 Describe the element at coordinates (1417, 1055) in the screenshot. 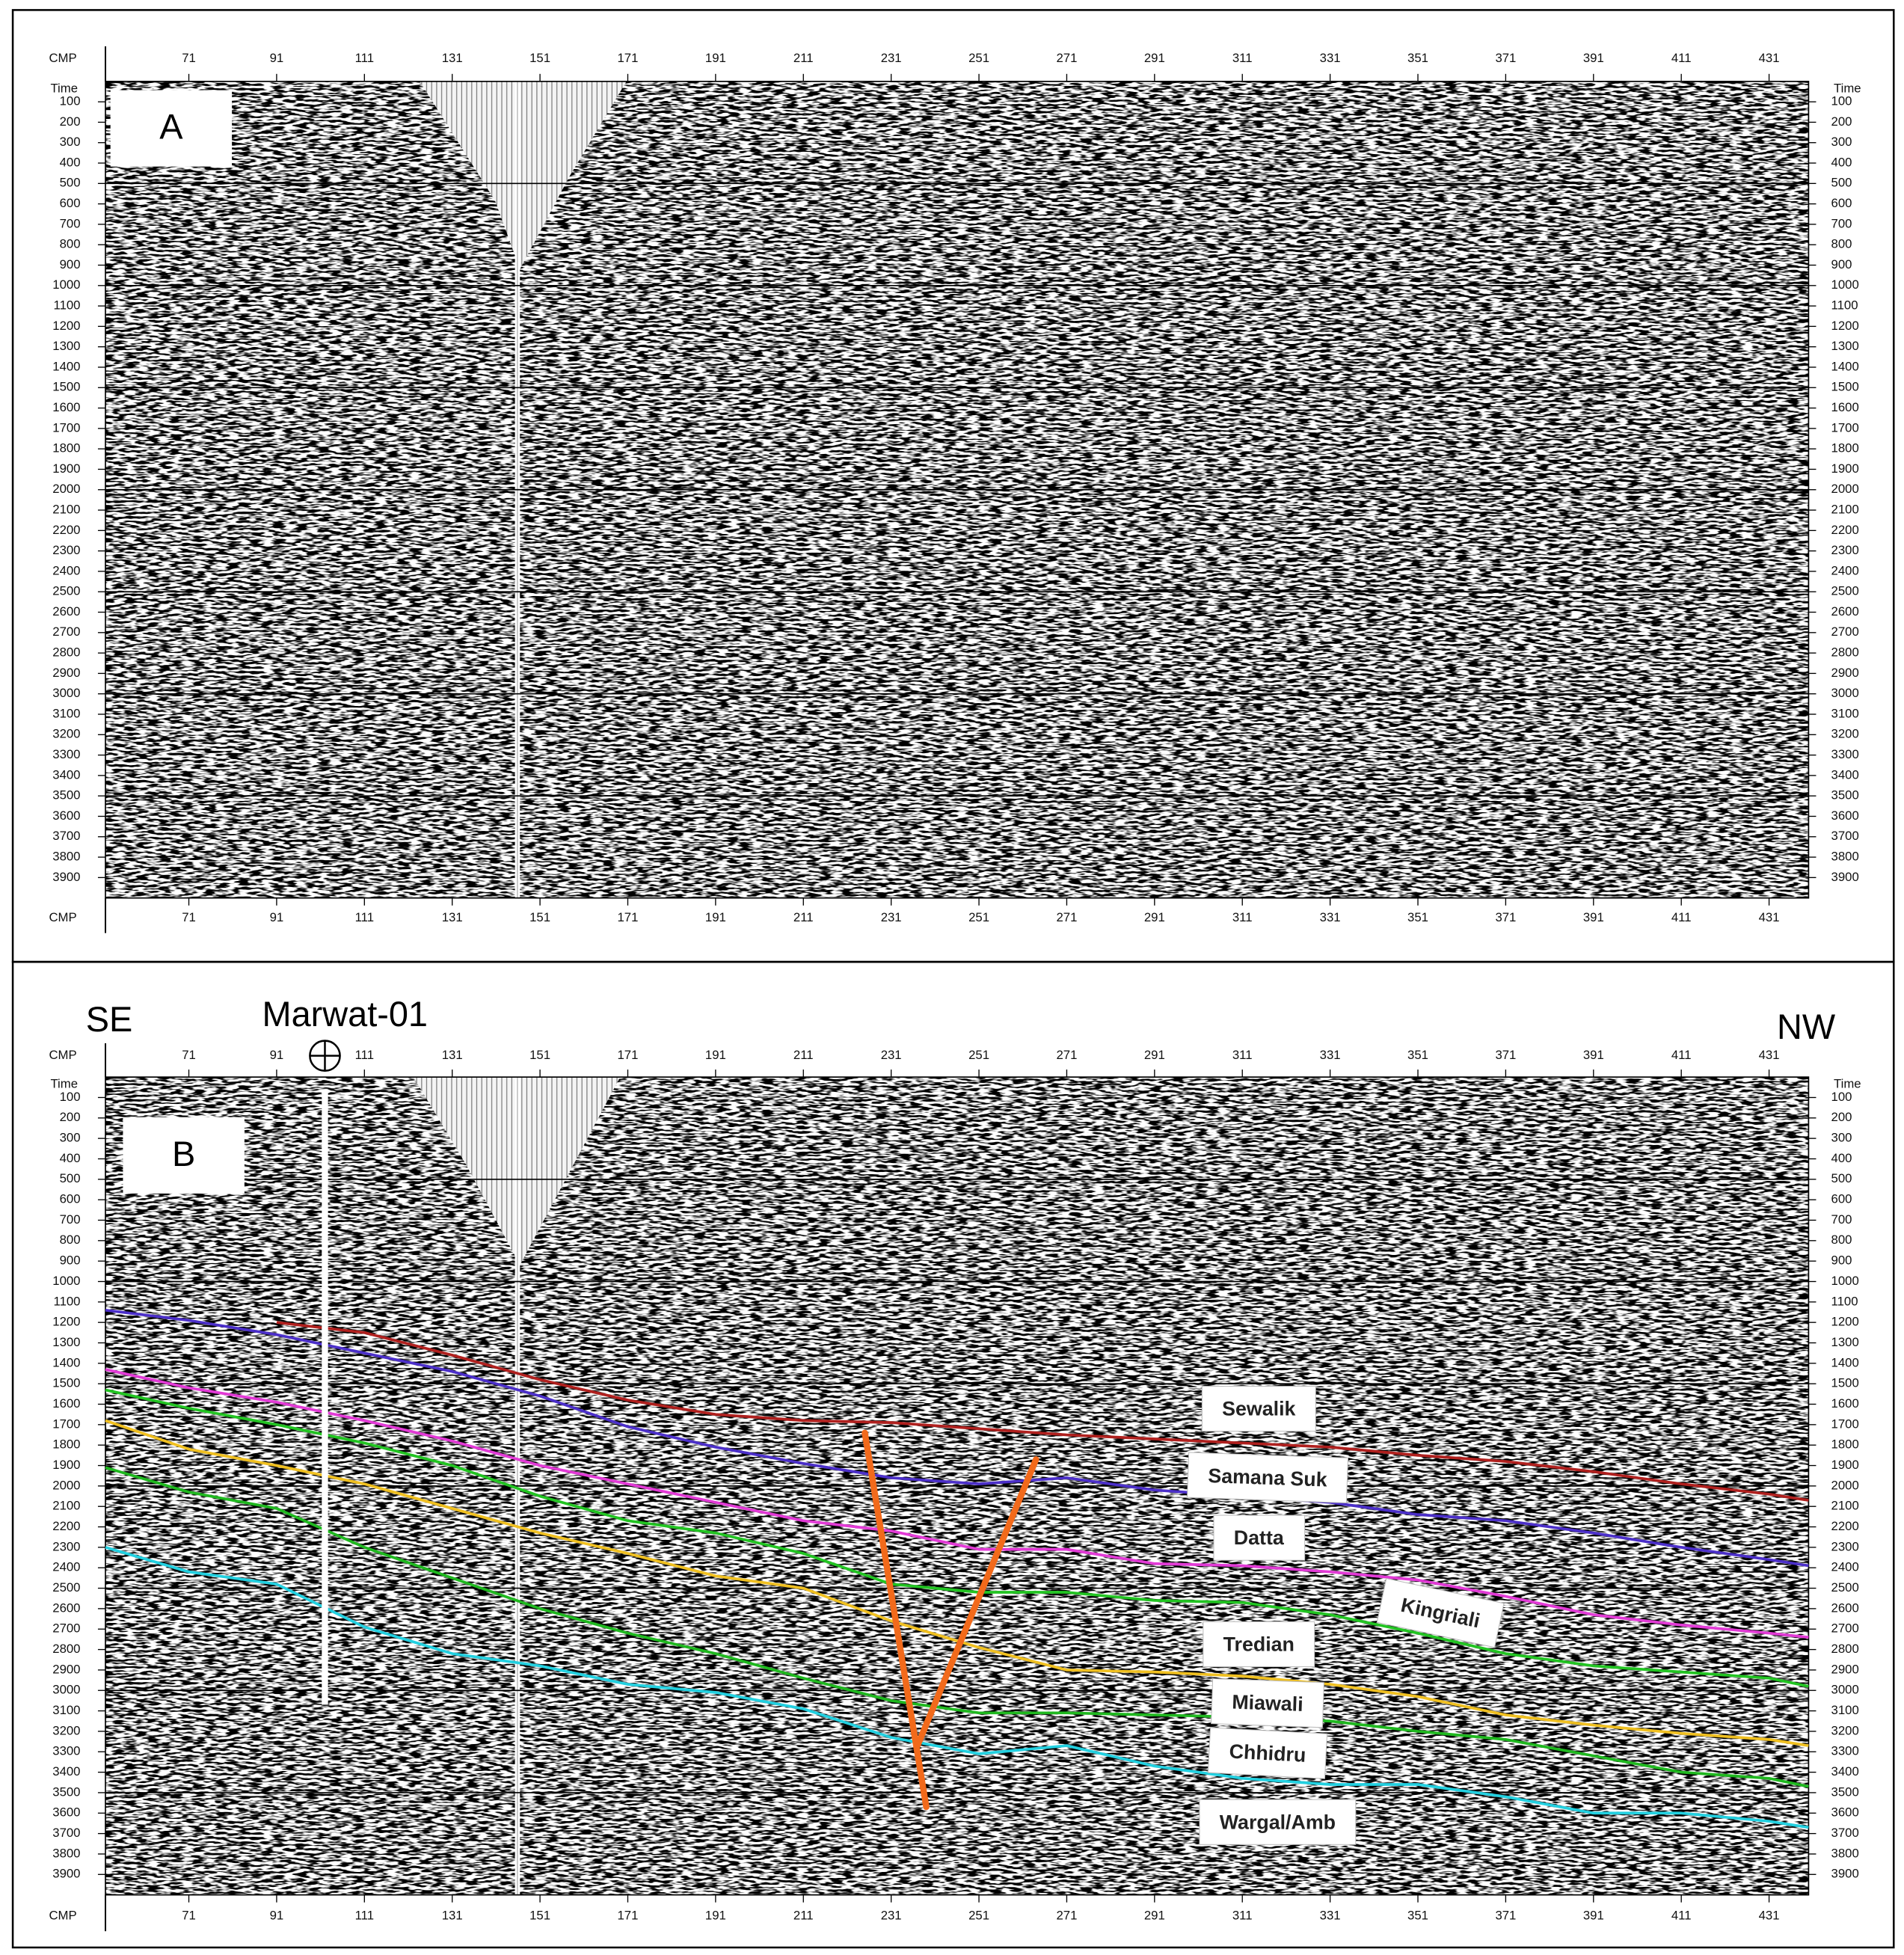

I see `x-tick-label: 351` at that location.